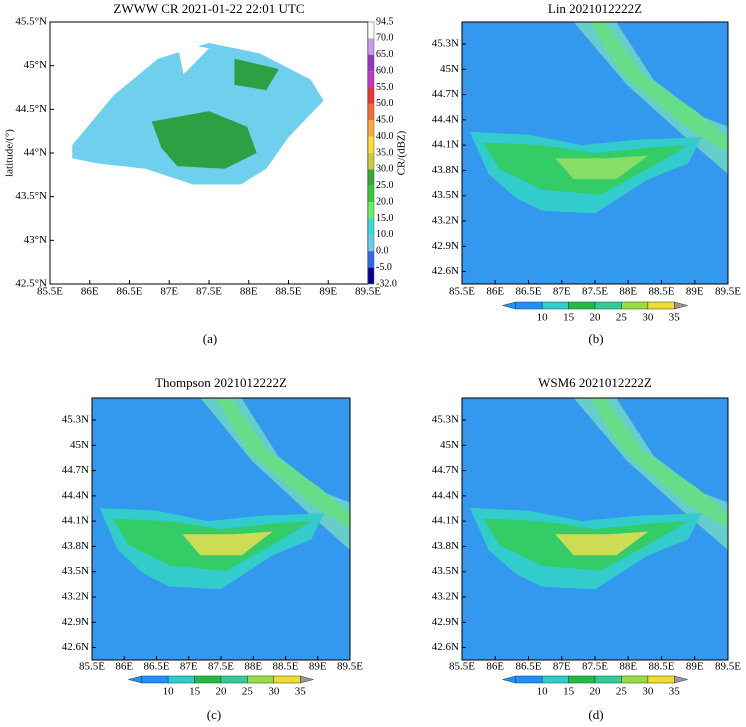 The width and height of the screenshot is (746, 727). I want to click on colorbar-label: 15.0, so click(385, 218).